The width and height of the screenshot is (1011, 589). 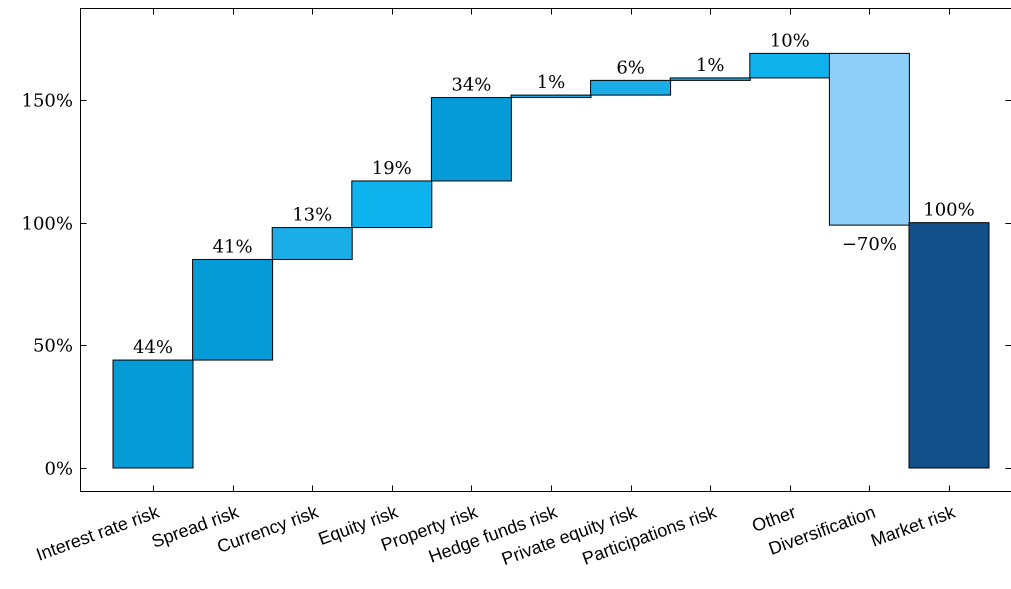 What do you see at coordinates (53, 346) in the screenshot?
I see `y-tick-label: 50%` at bounding box center [53, 346].